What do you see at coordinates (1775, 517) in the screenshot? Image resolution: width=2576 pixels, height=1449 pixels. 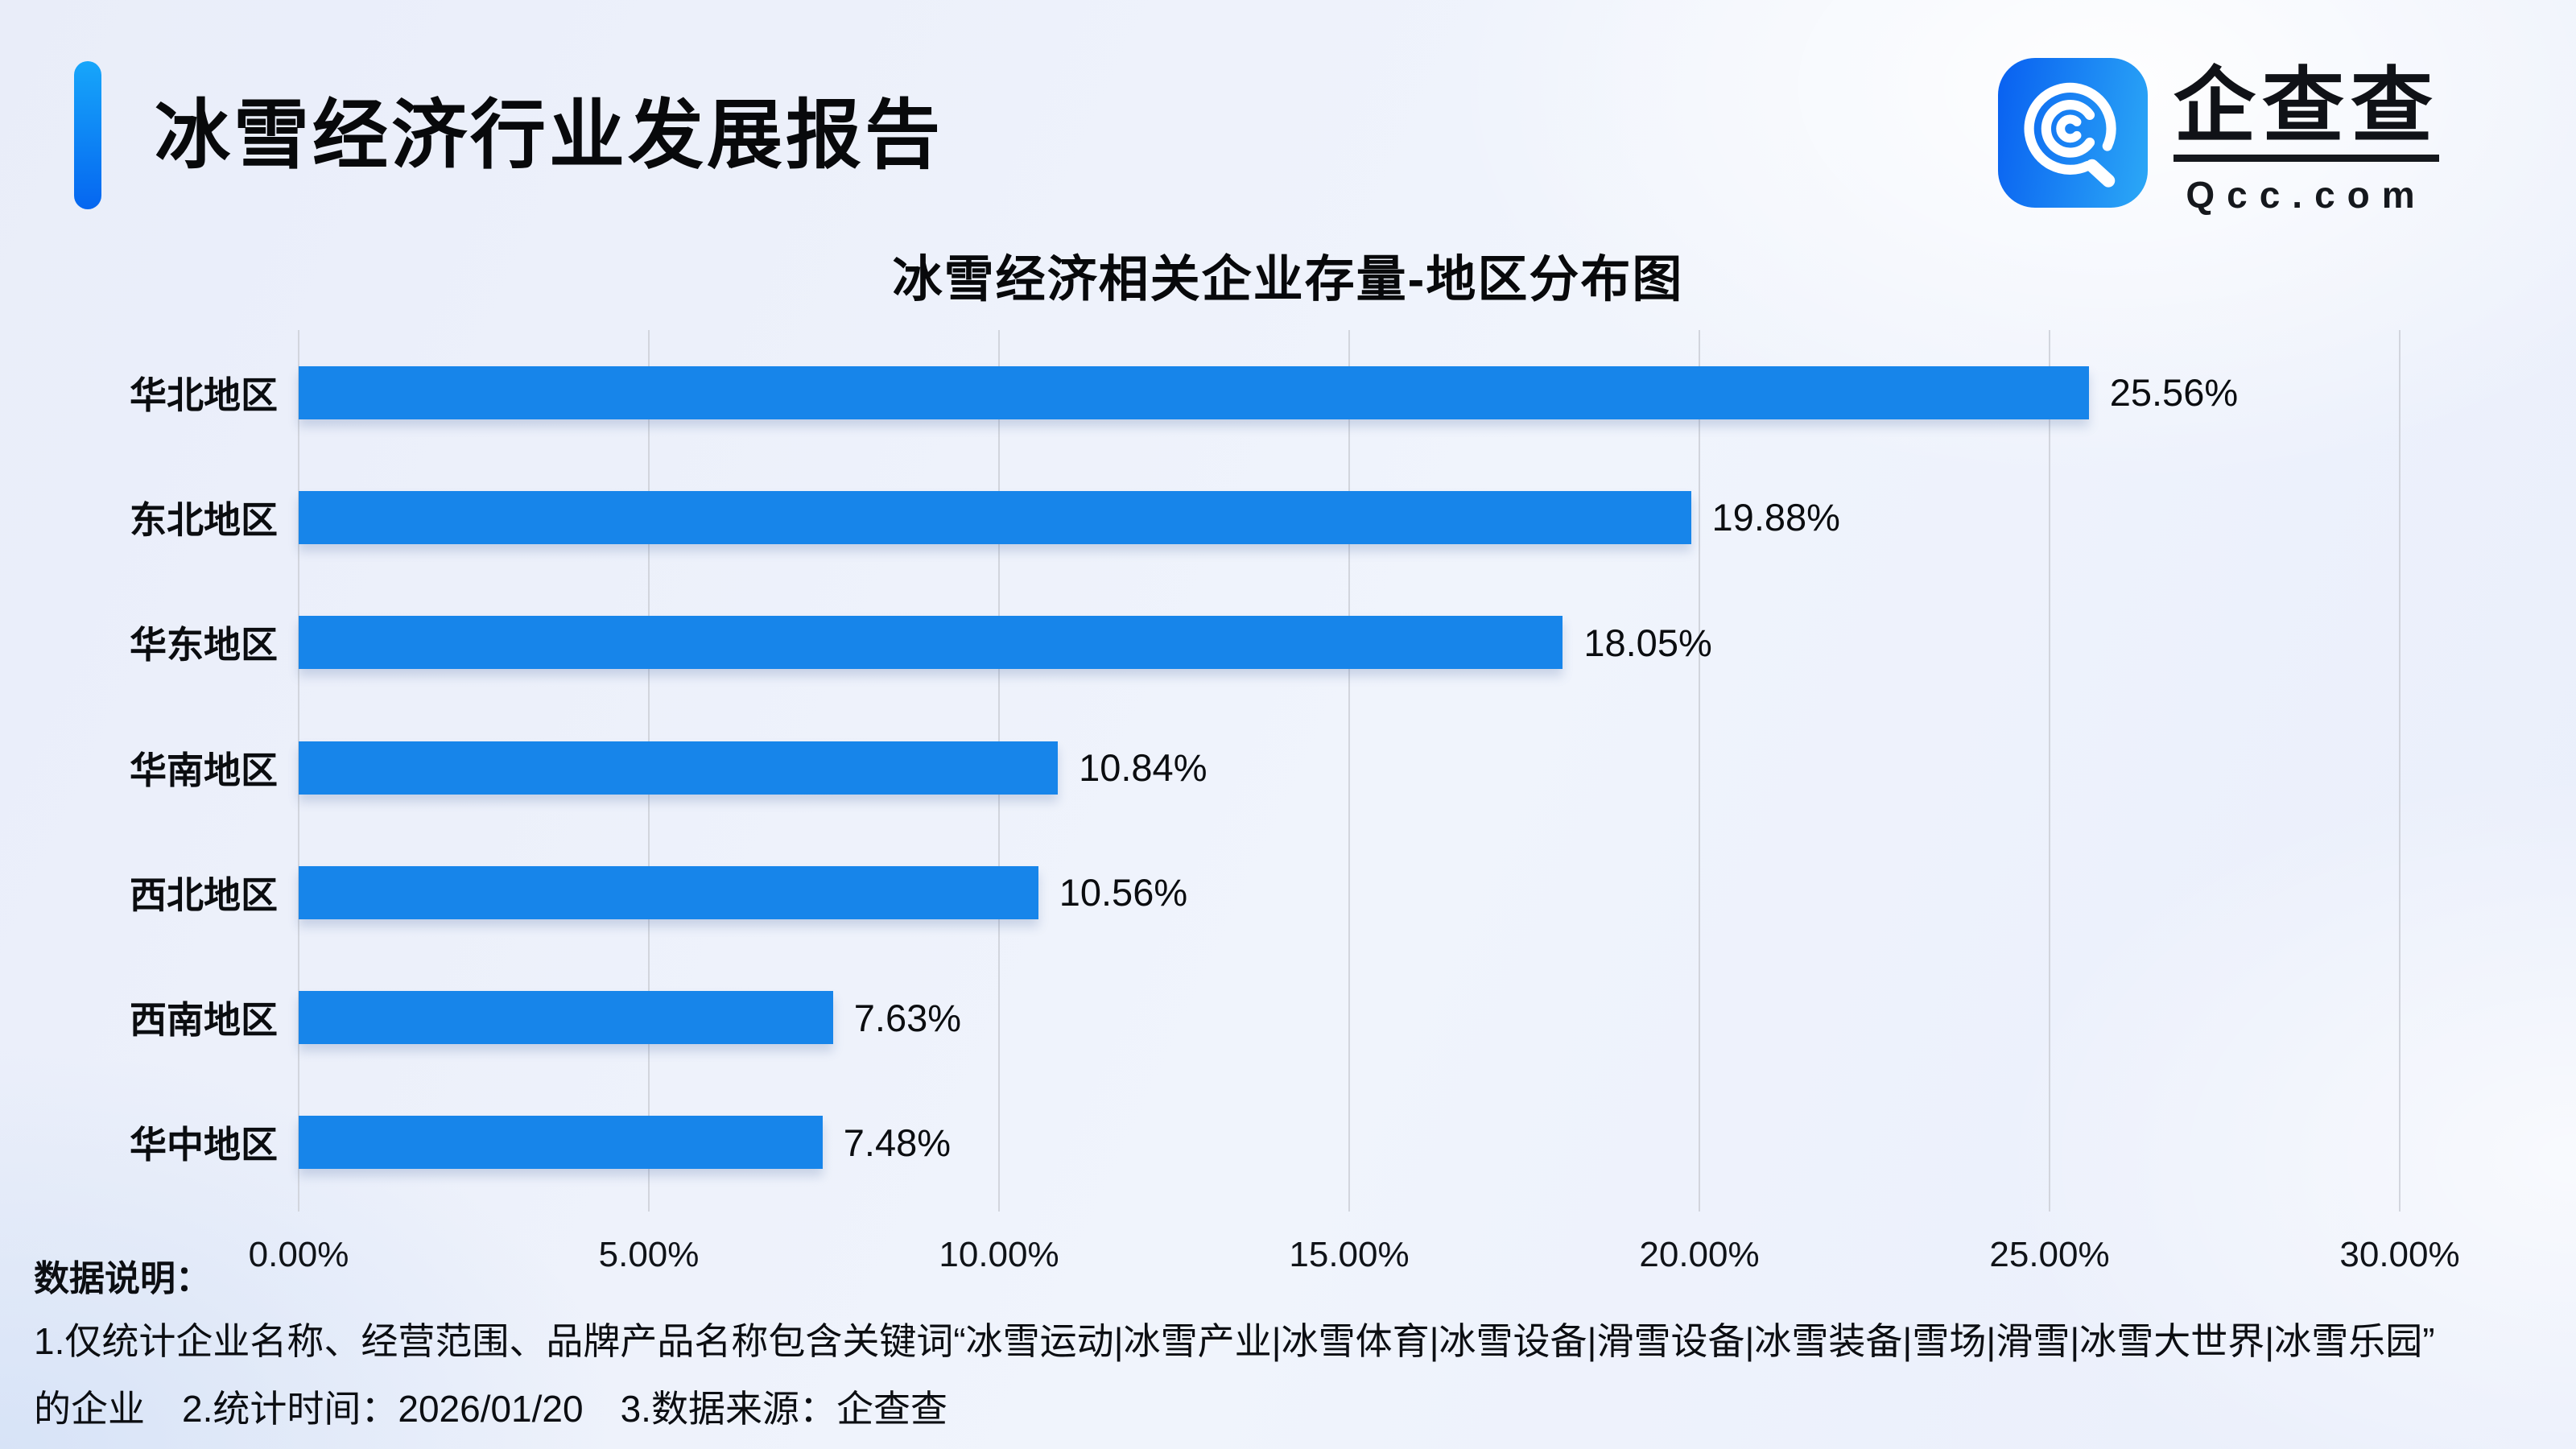 I see `value-label: 19.88%` at bounding box center [1775, 517].